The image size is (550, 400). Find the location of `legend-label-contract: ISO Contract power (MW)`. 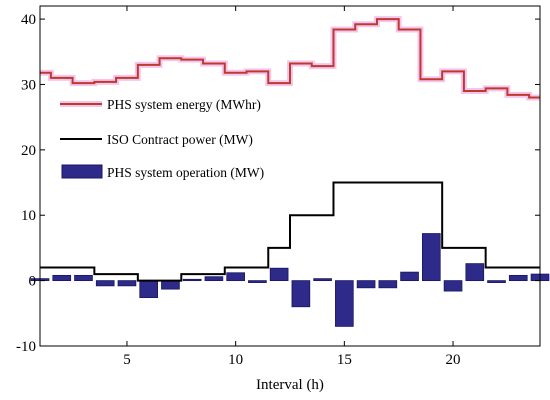

legend-label-contract: ISO Contract power (MW) is located at coordinates (180, 139).